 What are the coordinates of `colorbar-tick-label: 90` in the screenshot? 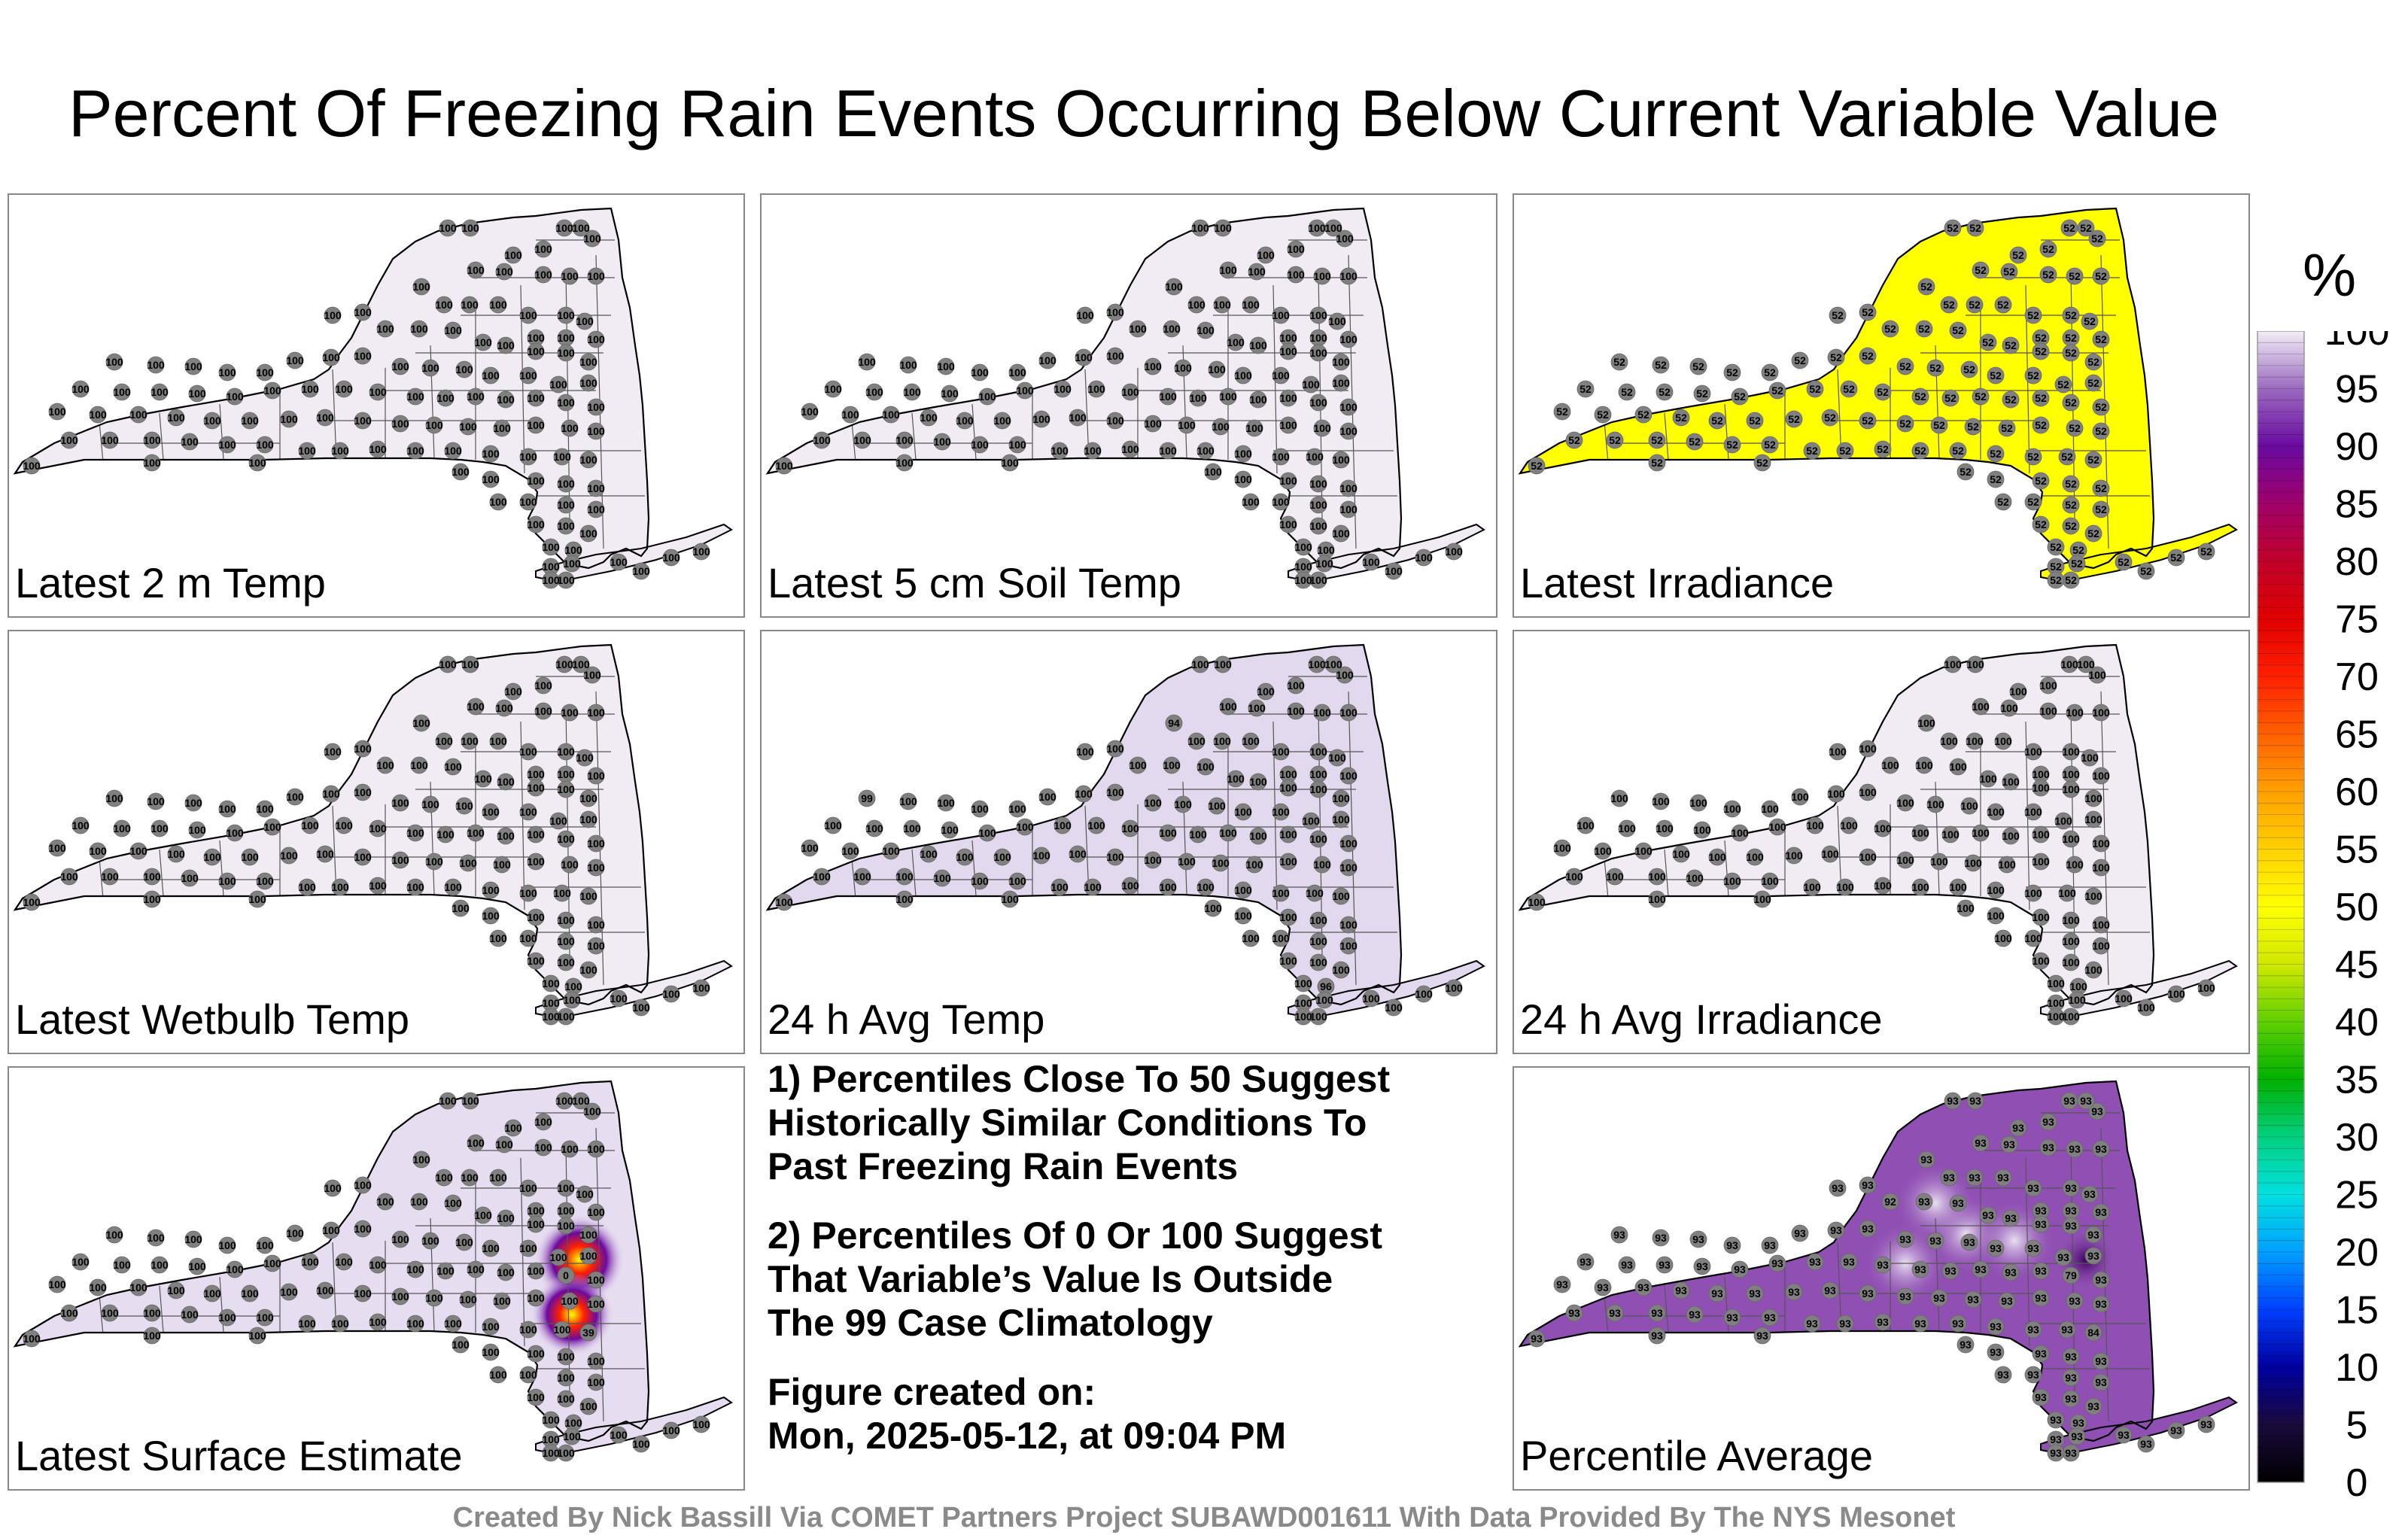 It's located at (2357, 447).